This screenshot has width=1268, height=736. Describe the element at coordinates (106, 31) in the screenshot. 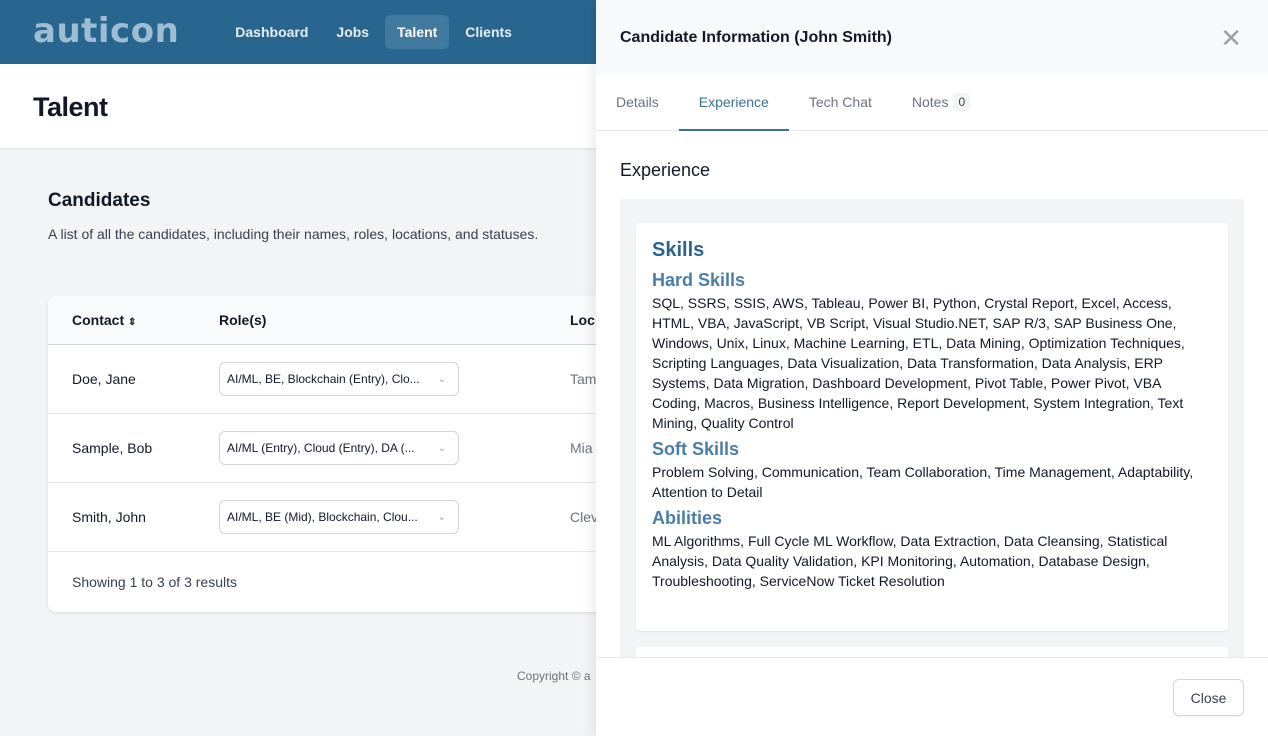

I see `auticon-logo: auticon` at that location.